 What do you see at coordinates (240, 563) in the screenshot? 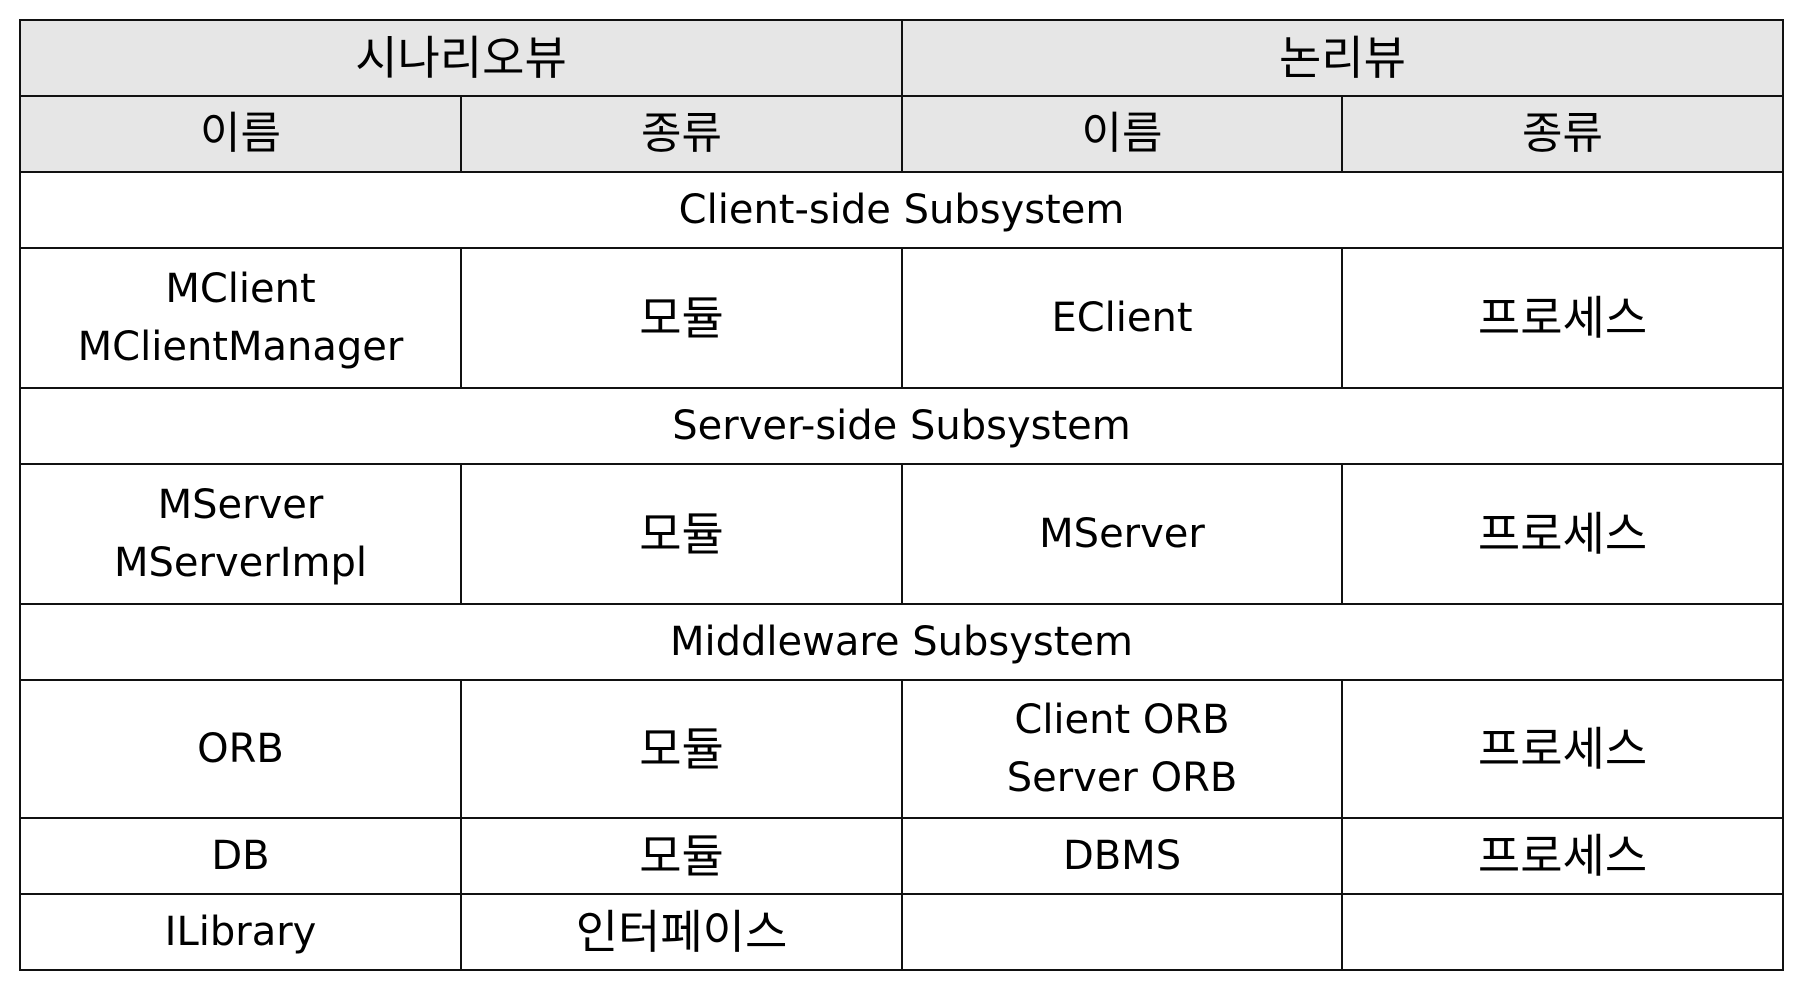
I see `scenario-name-line: MServerImpl` at bounding box center [240, 563].